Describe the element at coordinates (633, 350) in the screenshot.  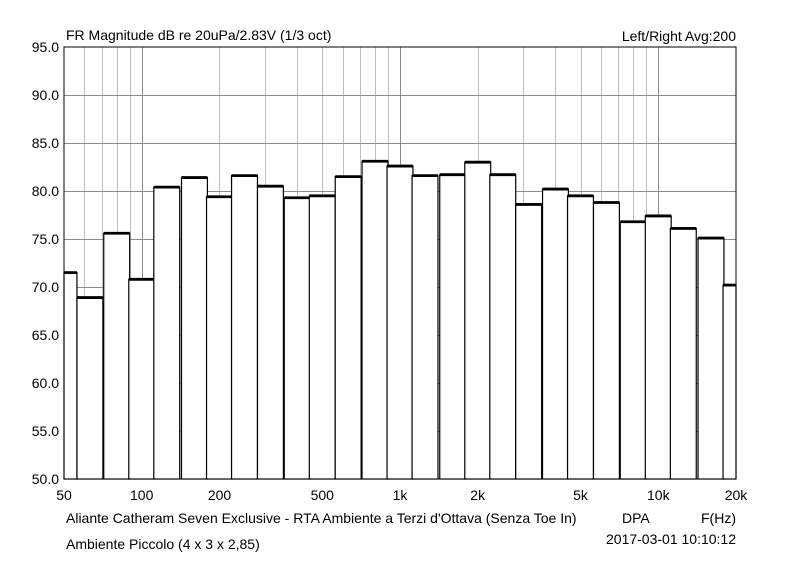
I see `bar-8k` at that location.